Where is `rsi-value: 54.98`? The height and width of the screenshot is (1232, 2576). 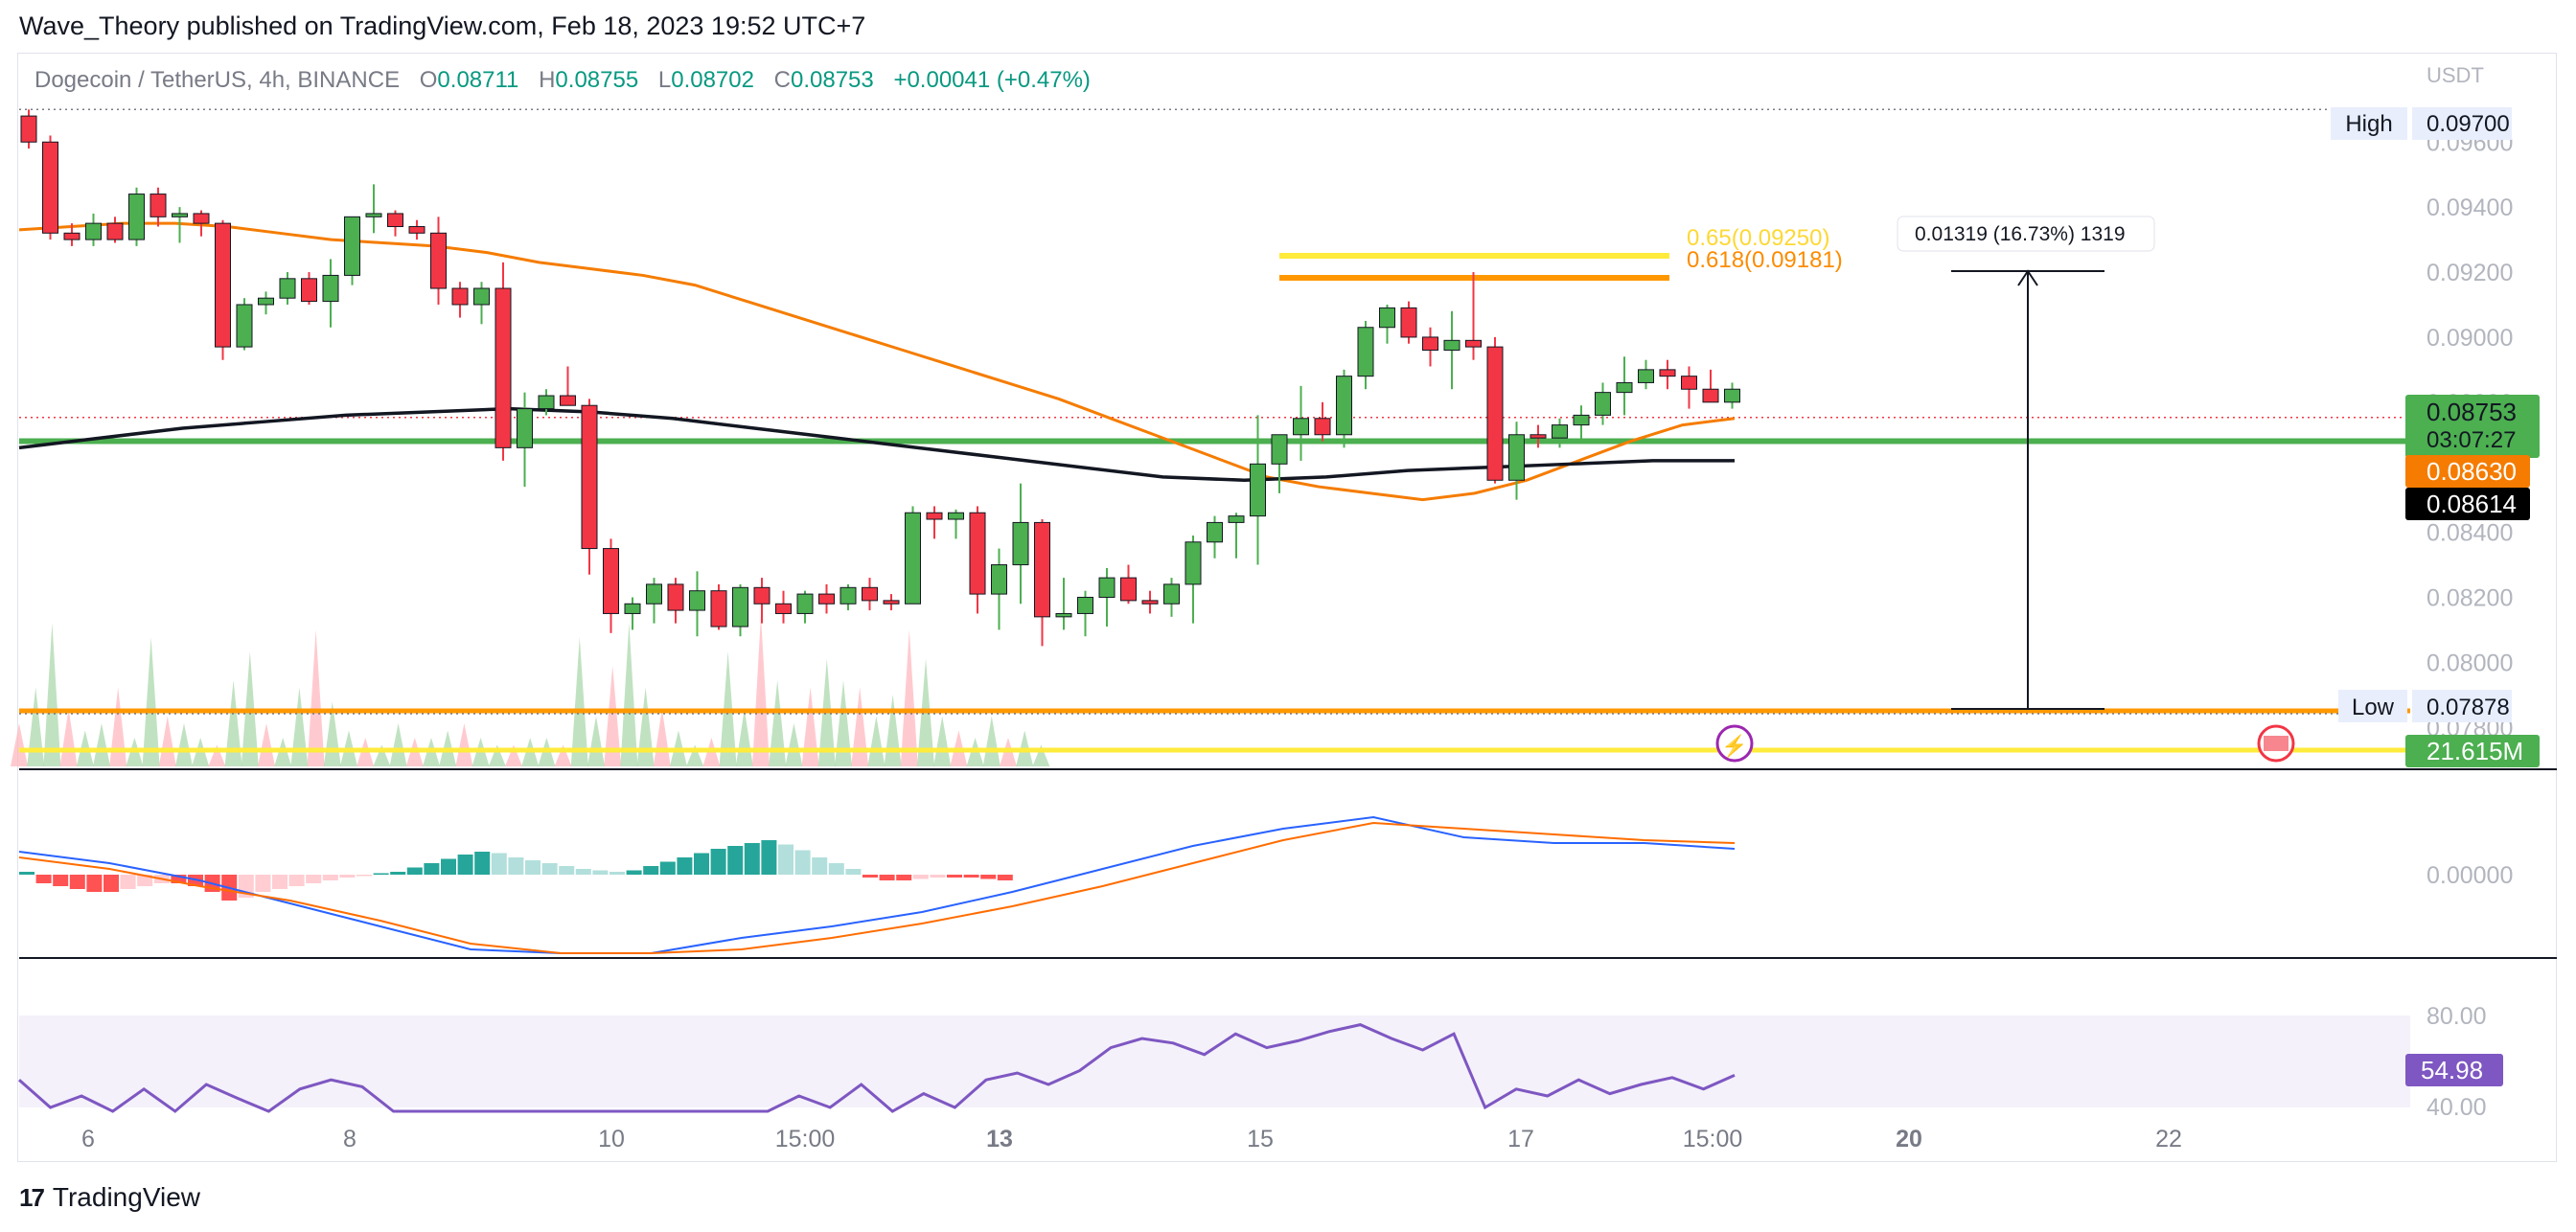
rsi-value: 54.98 is located at coordinates (2452, 1070).